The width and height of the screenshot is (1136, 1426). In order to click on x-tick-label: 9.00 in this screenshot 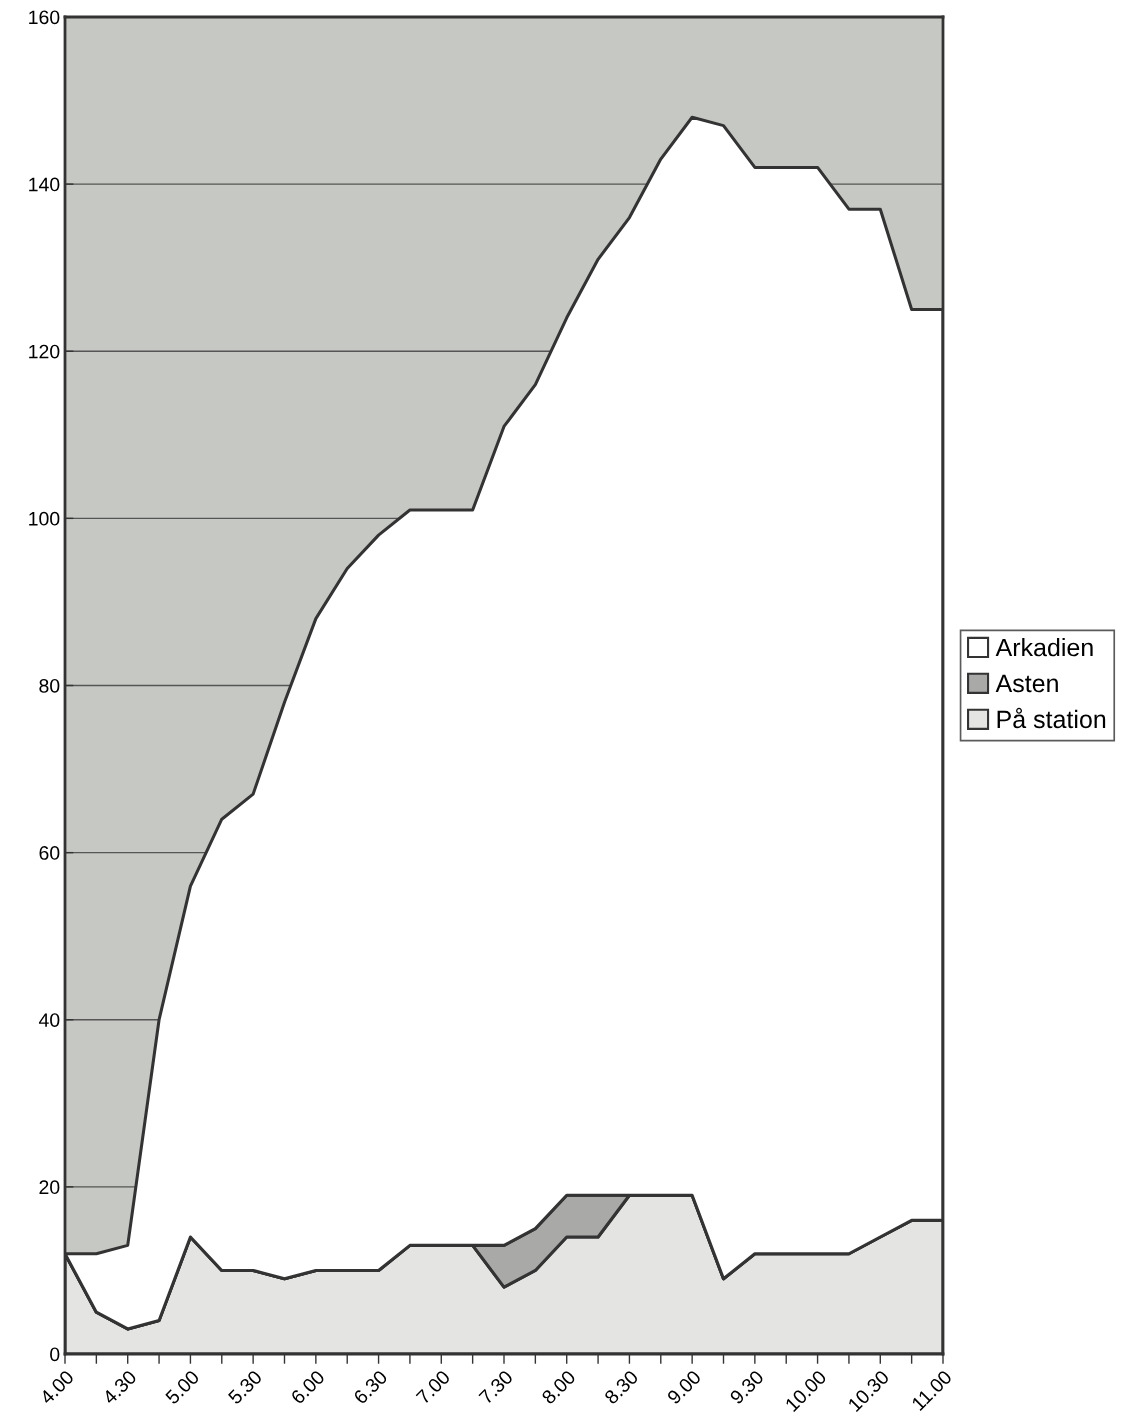, I will do `click(684, 1387)`.